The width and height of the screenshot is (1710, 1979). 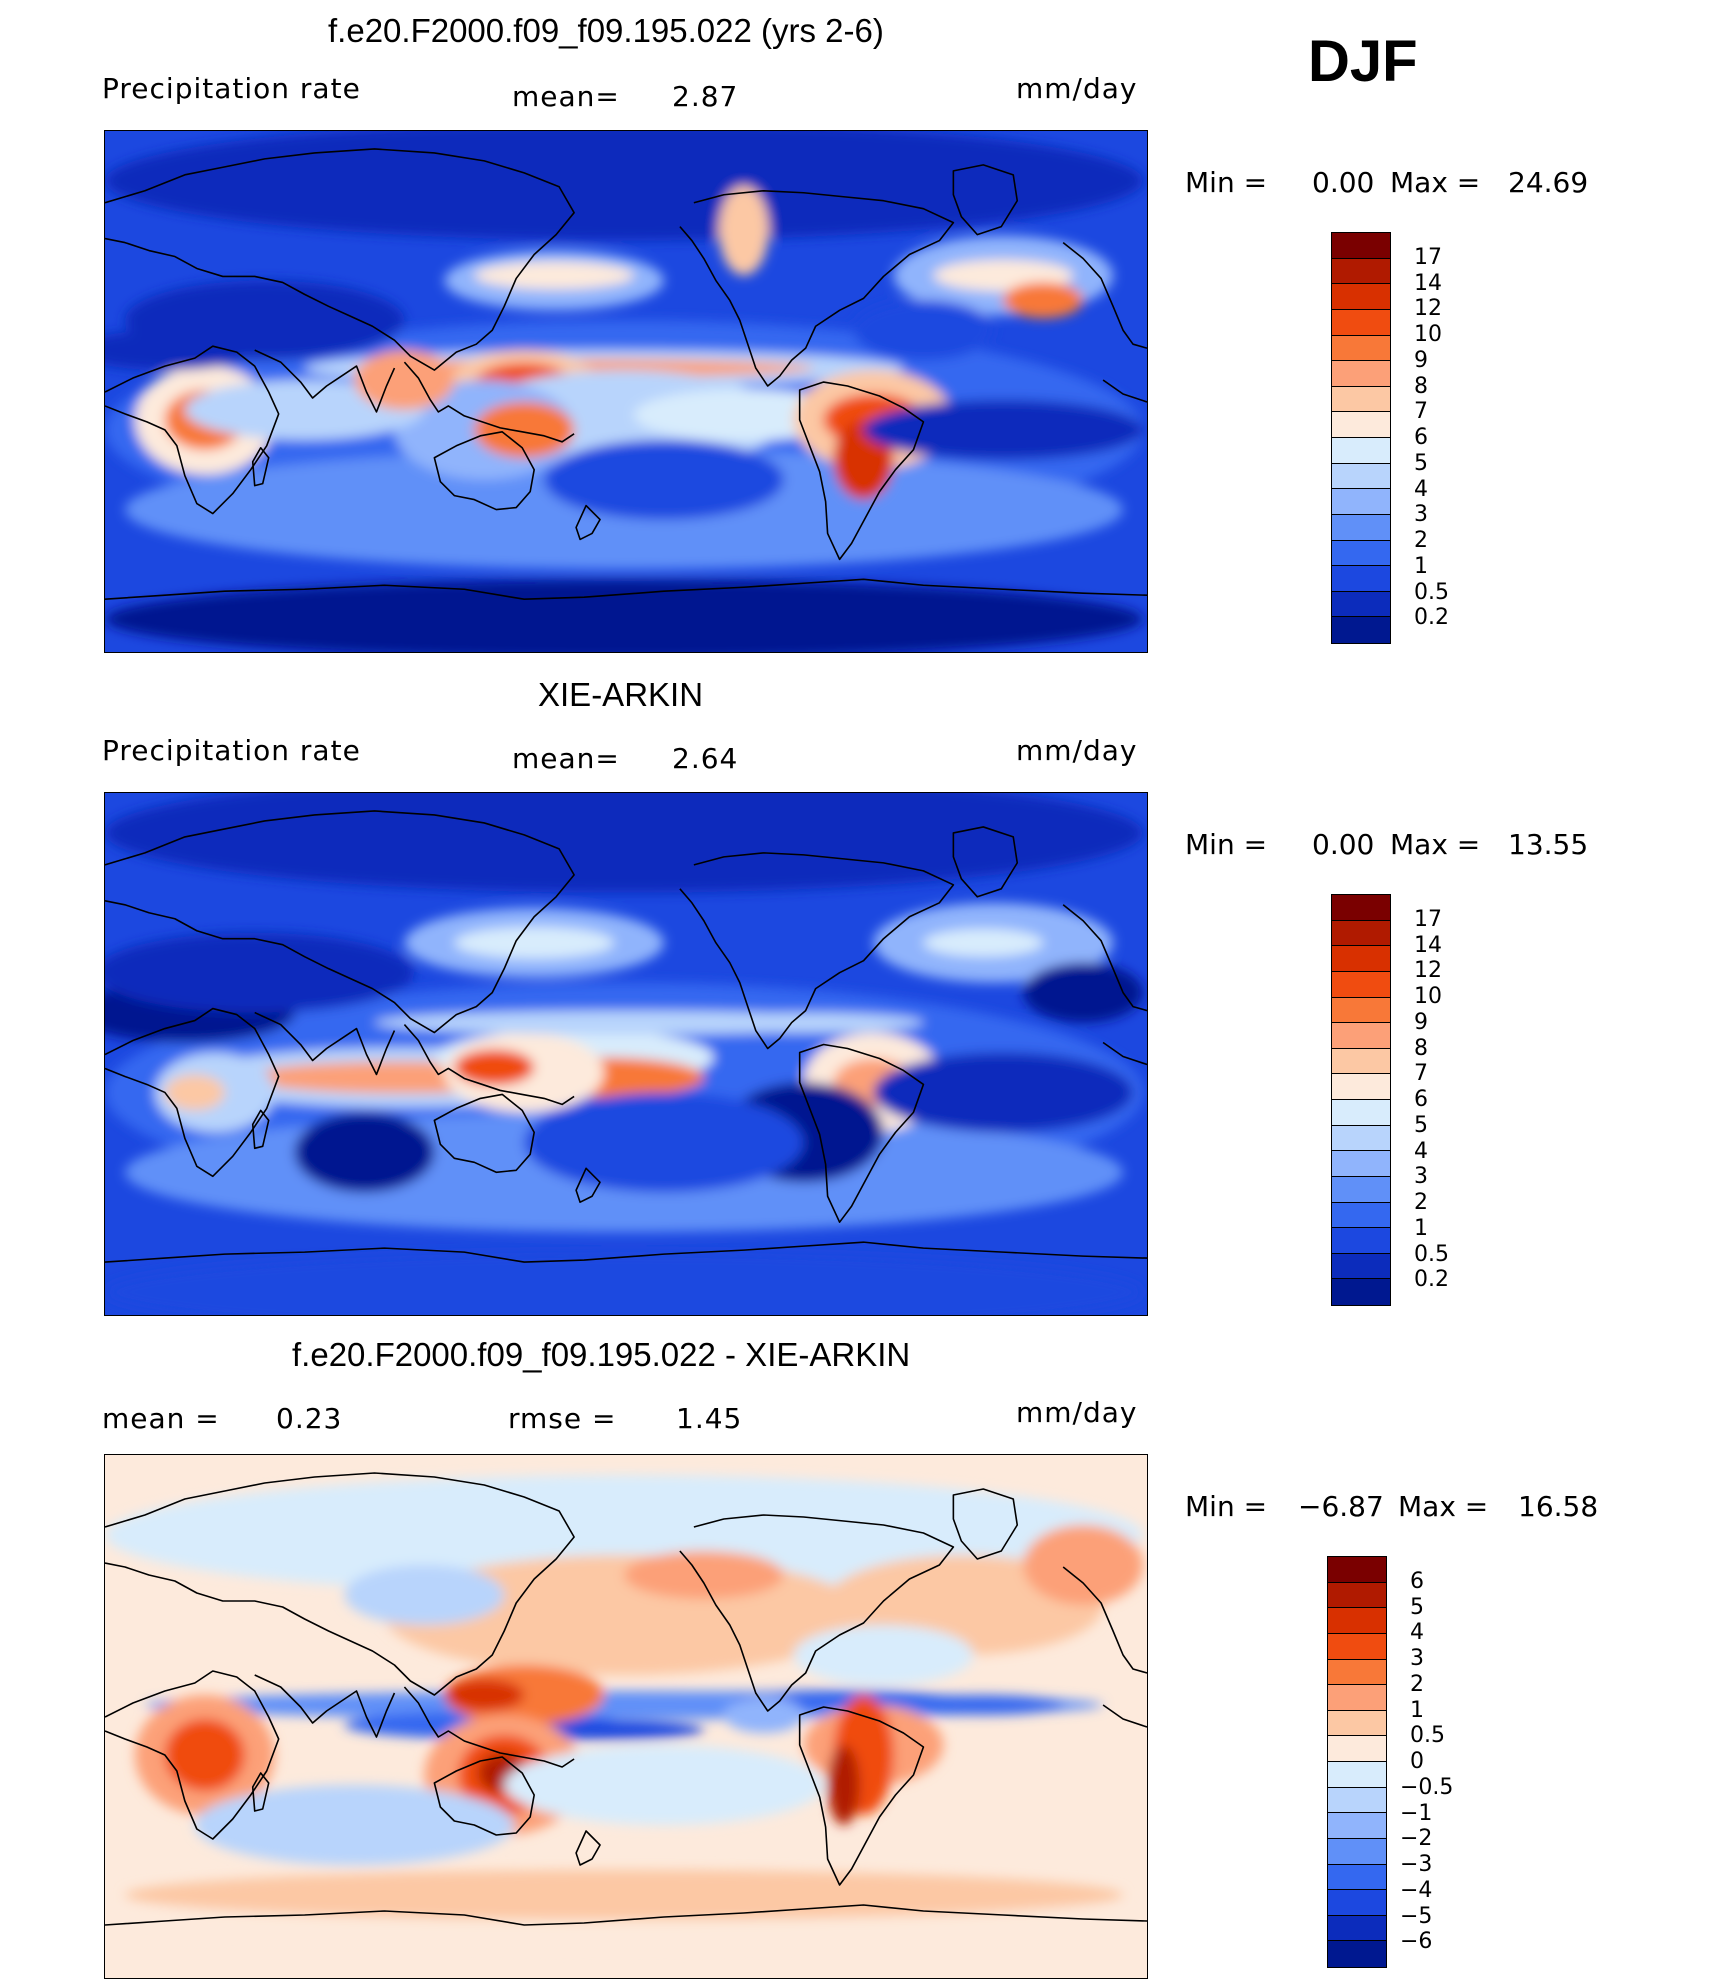 What do you see at coordinates (621, 694) in the screenshot?
I see `panel-2-title: XIE-ARKIN` at bounding box center [621, 694].